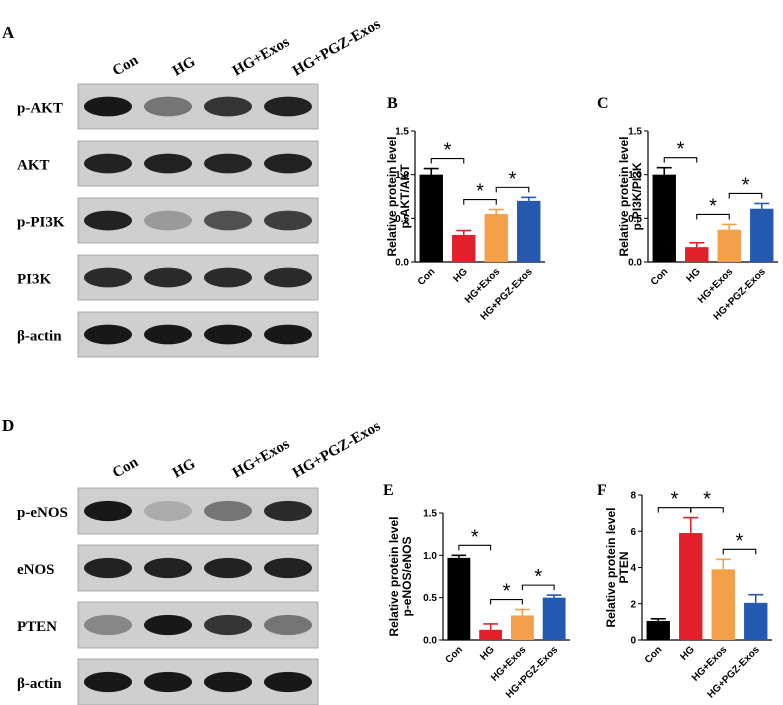 The width and height of the screenshot is (783, 705). What do you see at coordinates (8, 32) in the screenshot?
I see `panel-letter-a: A` at bounding box center [8, 32].